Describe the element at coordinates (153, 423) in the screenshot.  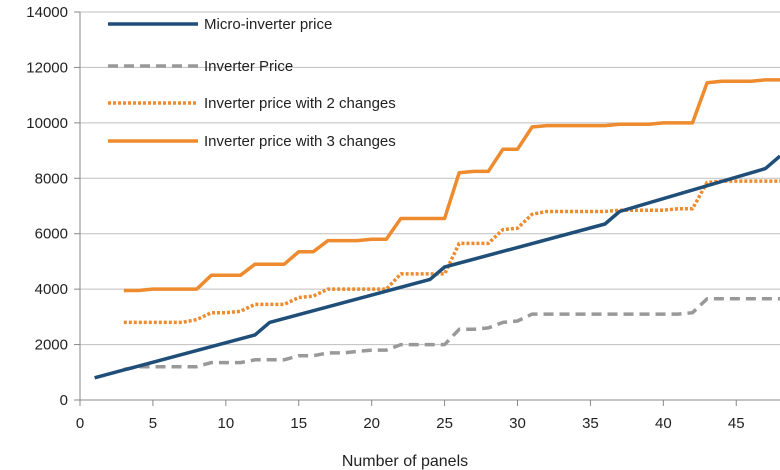
I see `x-tick-label: 5` at that location.